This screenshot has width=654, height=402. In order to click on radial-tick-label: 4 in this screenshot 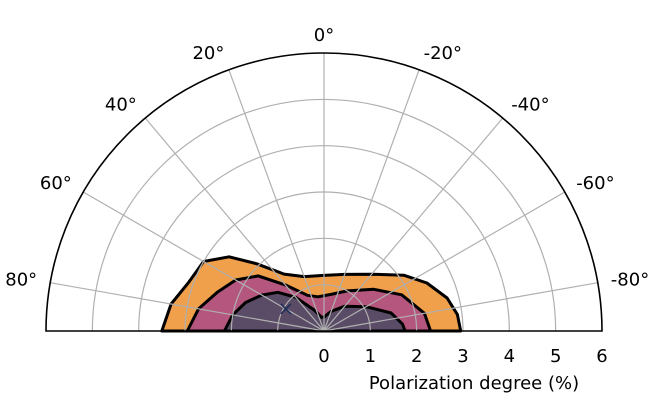, I will do `click(509, 356)`.